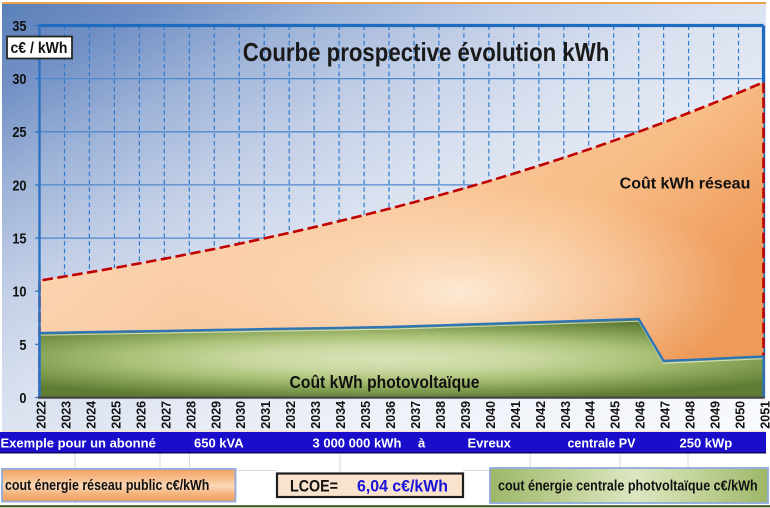 The width and height of the screenshot is (770, 508). Describe the element at coordinates (19, 25) in the screenshot. I see `svg-text: 35` at that location.